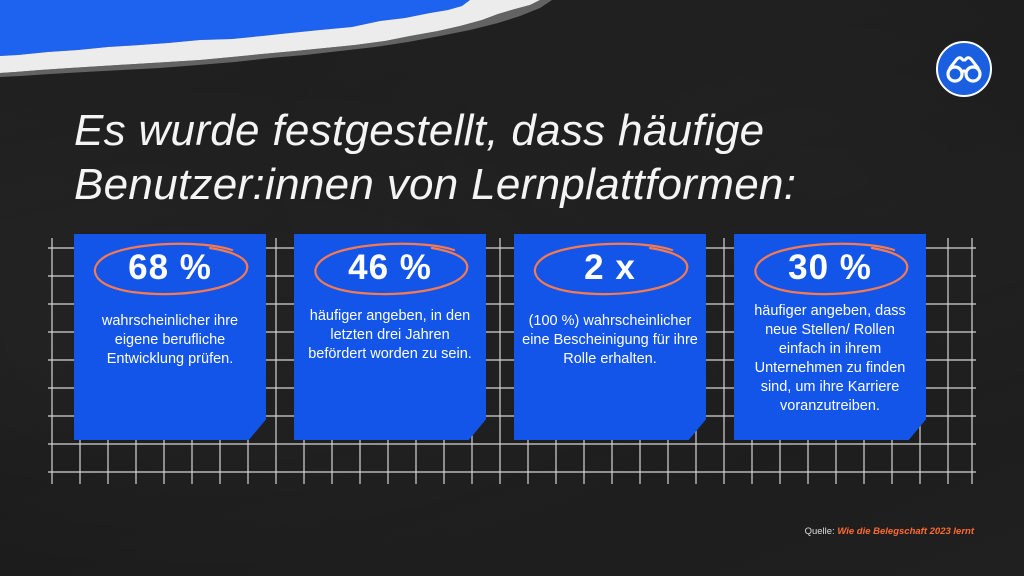  Describe the element at coordinates (390, 267) in the screenshot. I see `stat-value: 46 %` at that location.